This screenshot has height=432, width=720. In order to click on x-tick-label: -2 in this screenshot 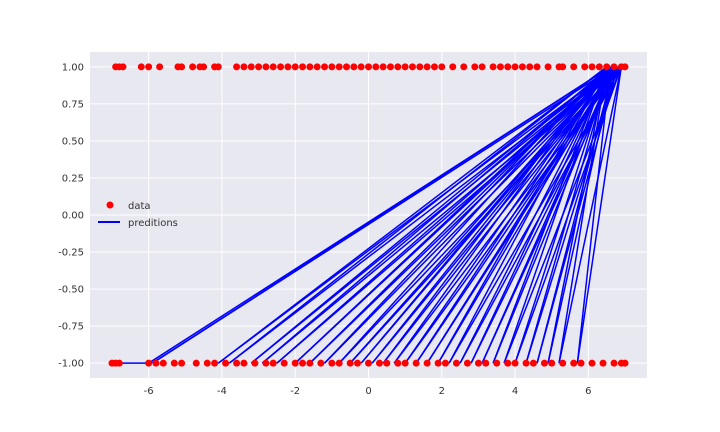, I will do `click(295, 391)`.